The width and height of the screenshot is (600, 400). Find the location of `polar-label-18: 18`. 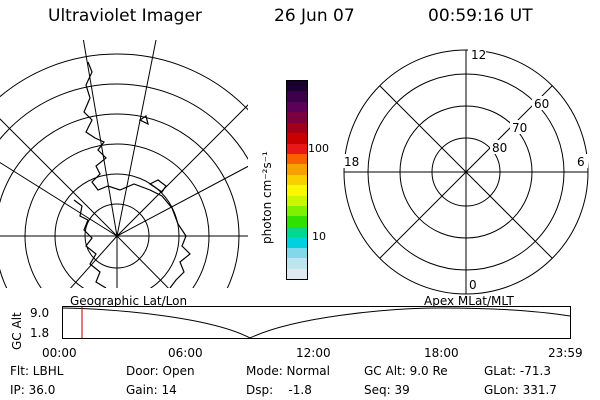

polar-label-18: 18 is located at coordinates (351, 162).